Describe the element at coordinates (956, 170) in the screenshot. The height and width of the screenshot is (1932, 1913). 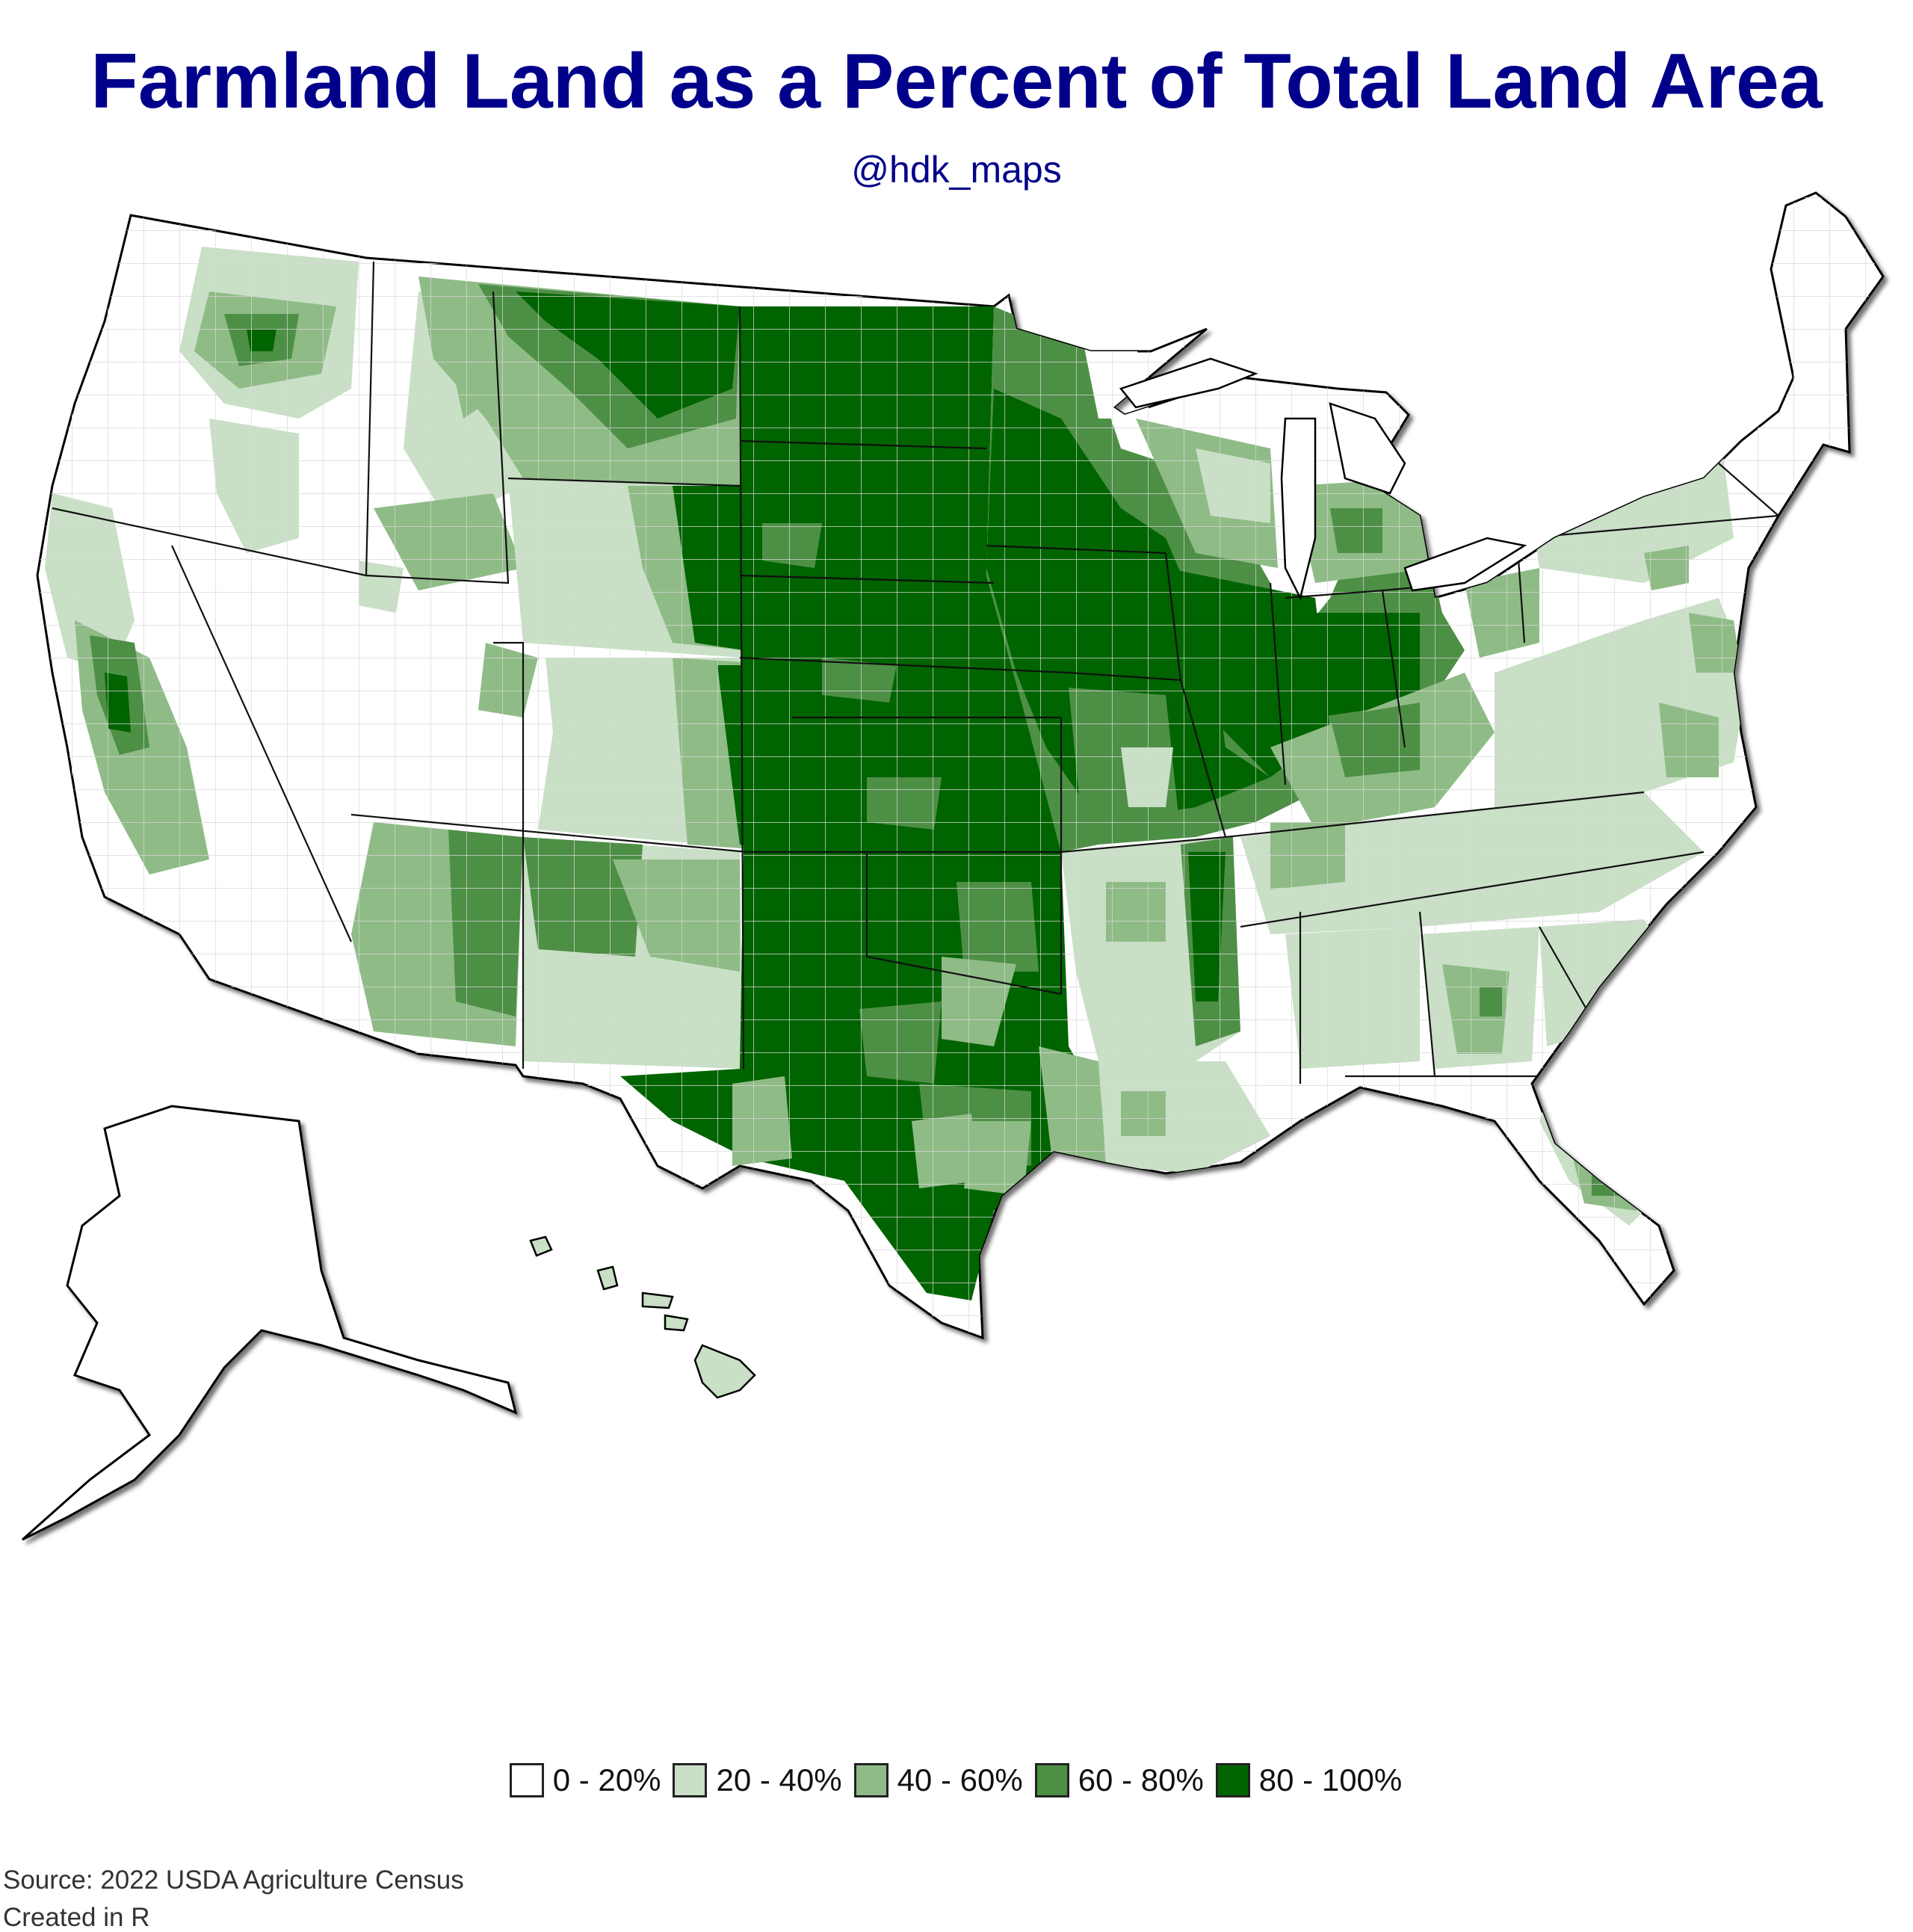
I see `map-subtitle: @hdk_maps` at that location.